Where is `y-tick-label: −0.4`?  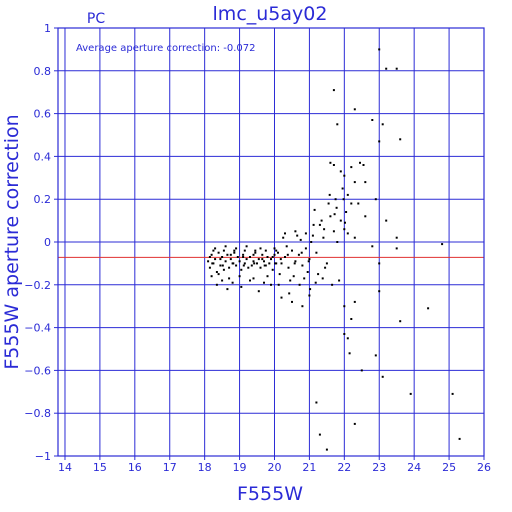
y-tick-label: −0.4 is located at coordinates (37, 328).